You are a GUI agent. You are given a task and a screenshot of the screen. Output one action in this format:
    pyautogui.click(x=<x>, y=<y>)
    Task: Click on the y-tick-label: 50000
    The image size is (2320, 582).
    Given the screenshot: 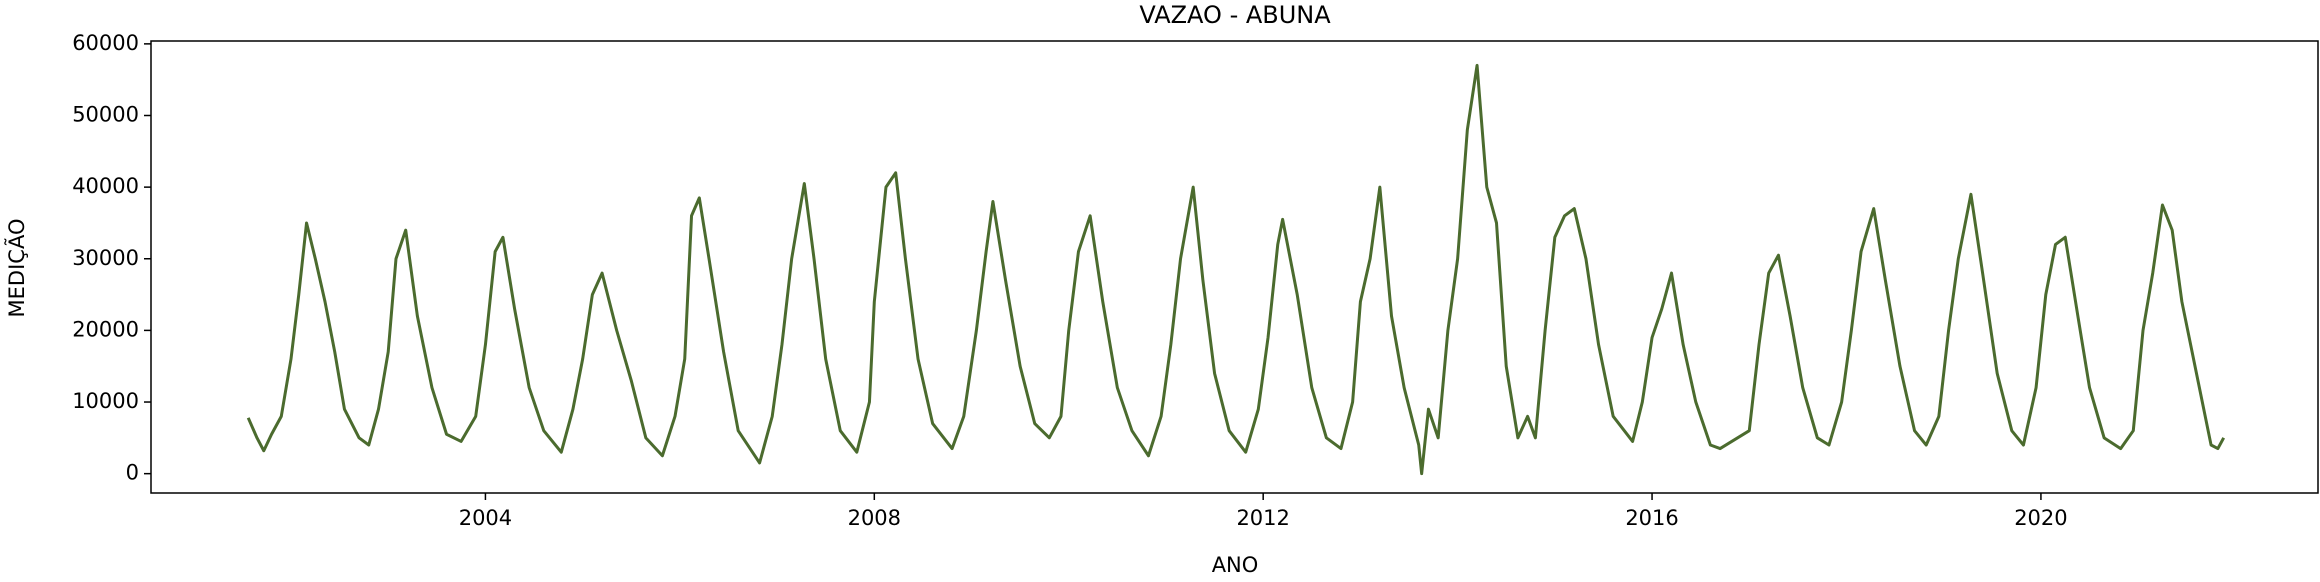 What is the action you would take?
    pyautogui.click(x=105, y=114)
    